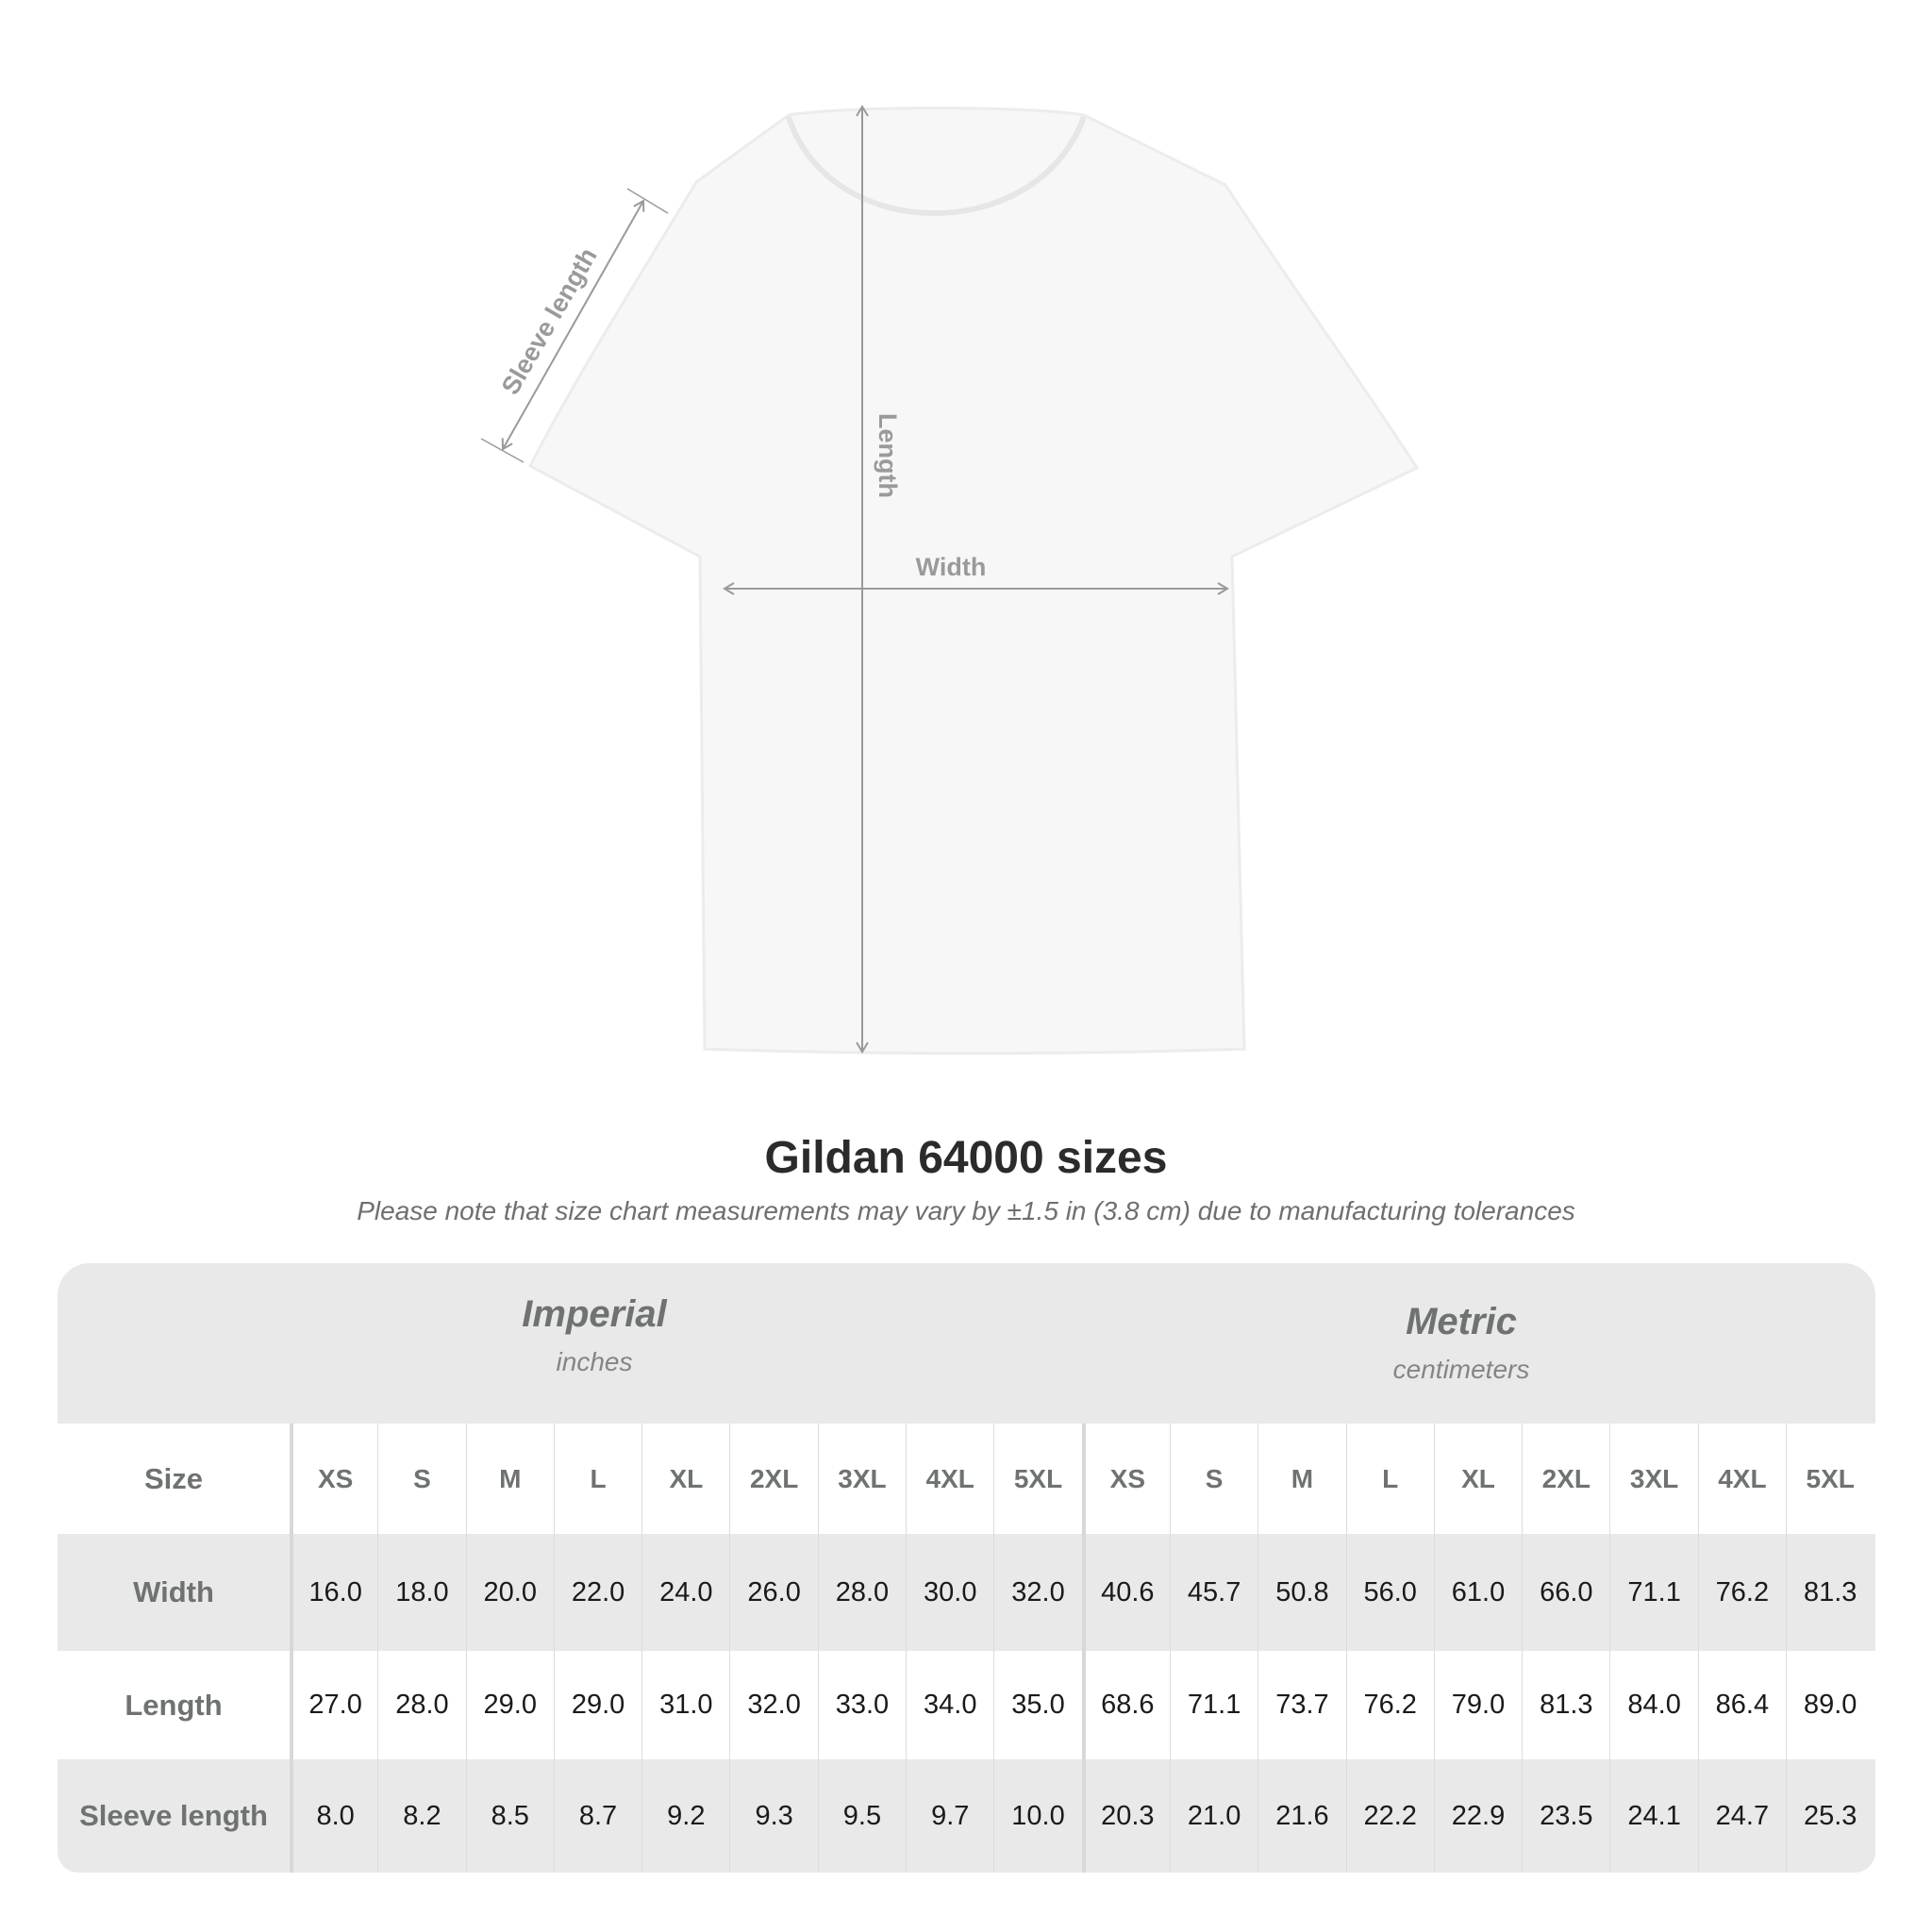  What do you see at coordinates (1478, 1479) in the screenshot?
I see `metric-size-xl: XL` at bounding box center [1478, 1479].